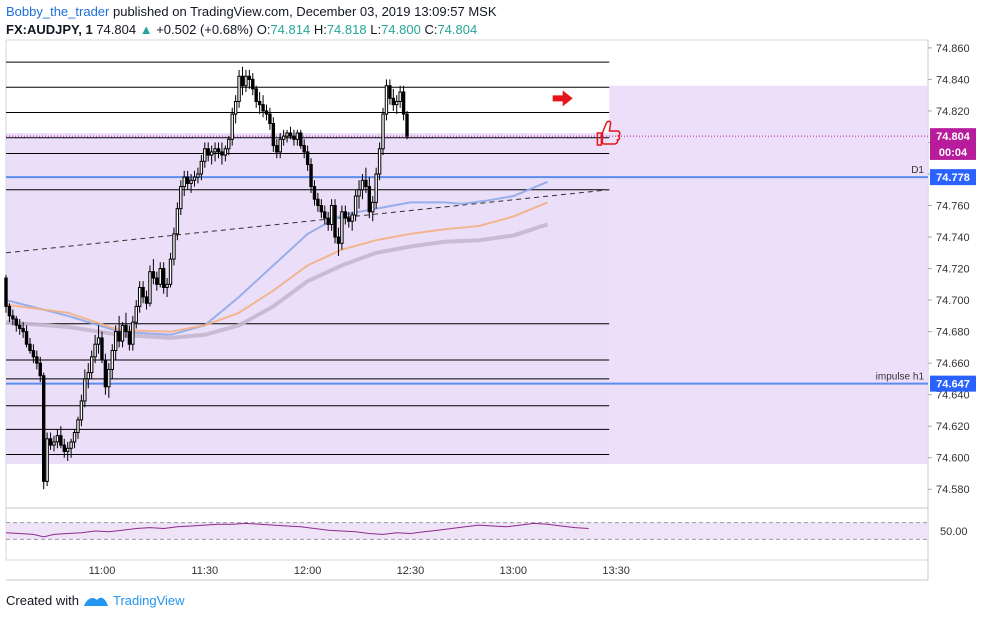 Image resolution: width=988 pixels, height=618 pixels. Describe the element at coordinates (953, 49) in the screenshot. I see `y-tick-label: 74.860` at that location.